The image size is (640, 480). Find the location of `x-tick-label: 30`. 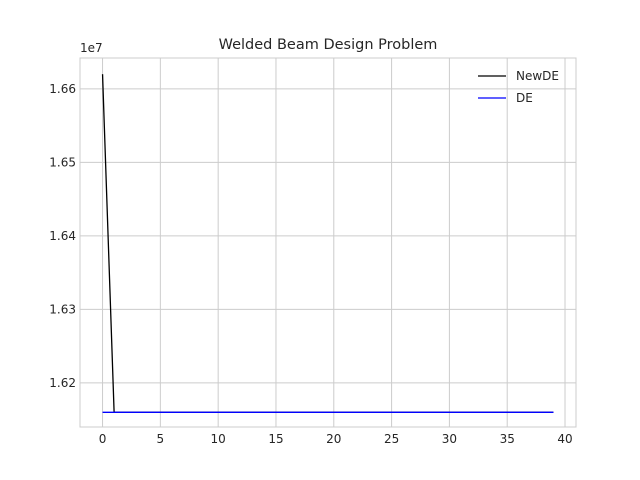

x-tick-label: 30 is located at coordinates (449, 439).